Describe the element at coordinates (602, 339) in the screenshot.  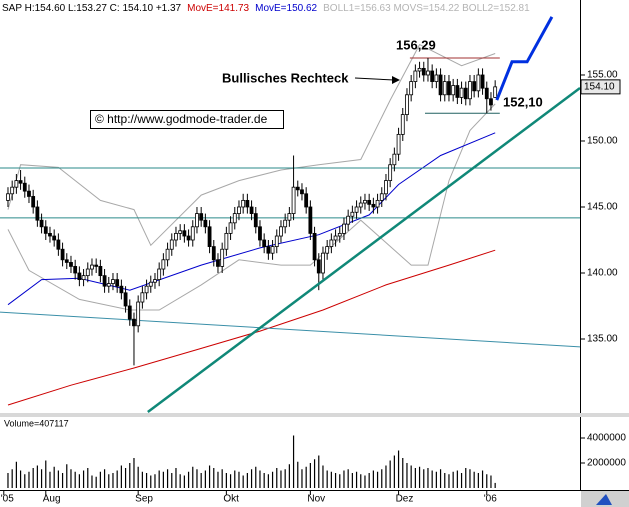
I see `y-tick-label: 135.00` at that location.